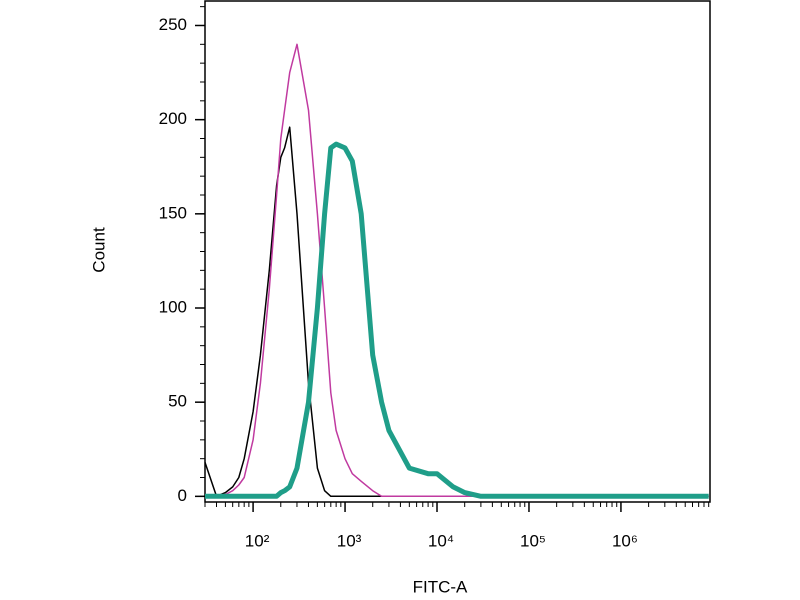 The width and height of the screenshot is (800, 600). What do you see at coordinates (182, 495) in the screenshot?
I see `y-tick-label: 0` at bounding box center [182, 495].